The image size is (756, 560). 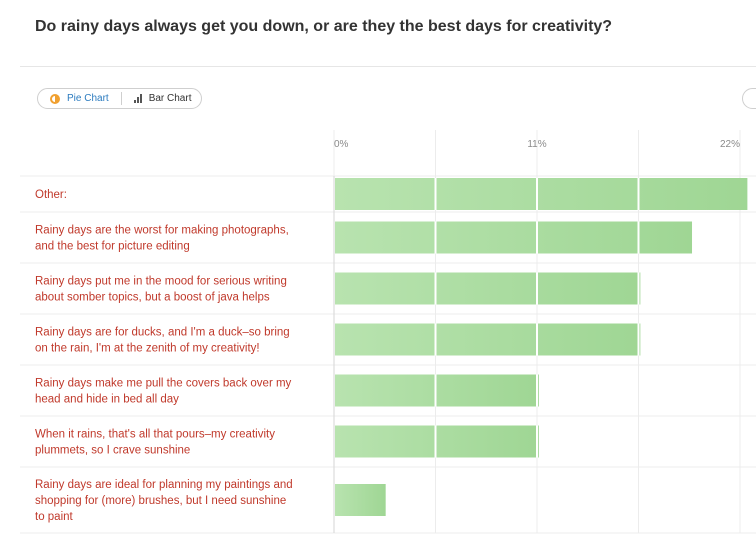 I want to click on pie-chart-icon, so click(x=55, y=98).